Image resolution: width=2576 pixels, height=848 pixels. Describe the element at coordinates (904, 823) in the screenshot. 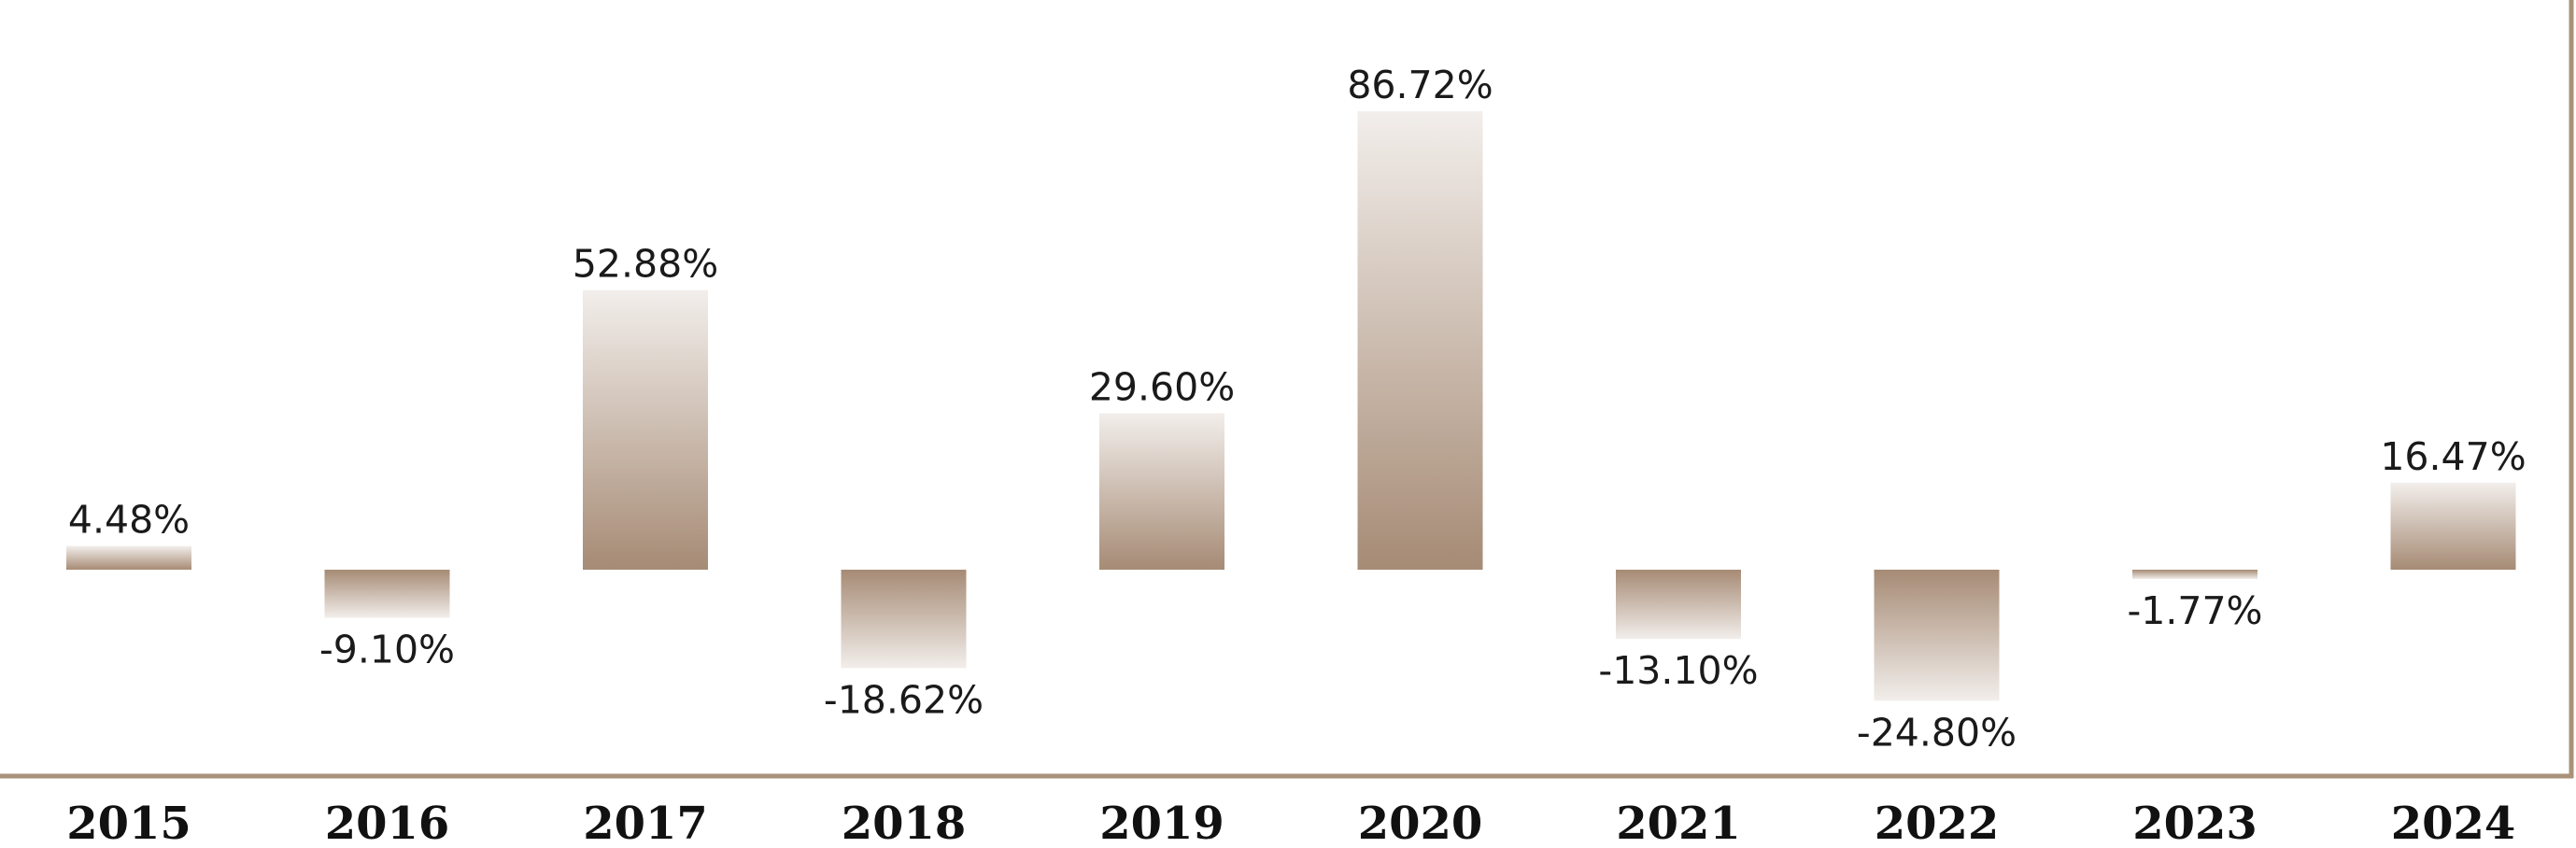

I see `x-tick-label-2018: 2018` at that location.